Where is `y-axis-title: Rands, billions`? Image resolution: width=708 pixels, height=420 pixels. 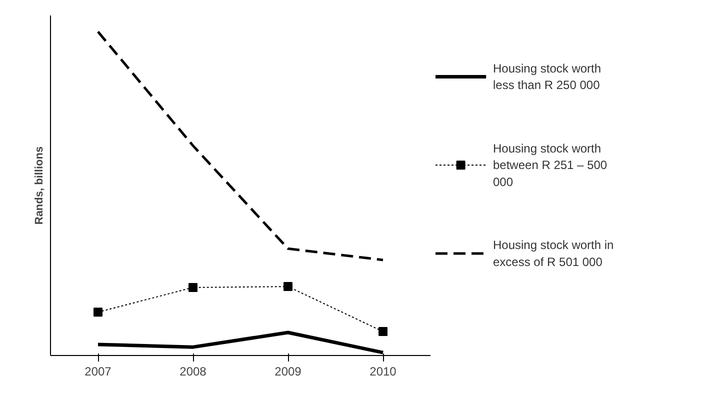
y-axis-title: Rands, billions is located at coordinates (40, 185).